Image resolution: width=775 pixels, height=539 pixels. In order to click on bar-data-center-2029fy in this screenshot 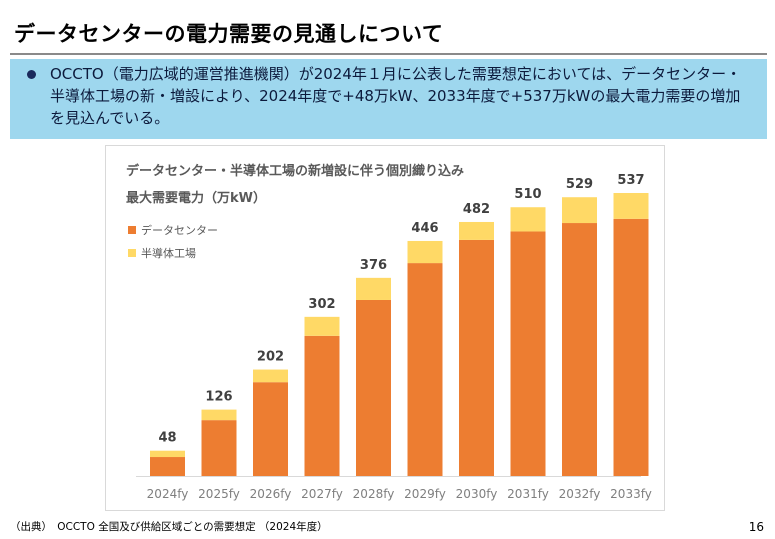, I will do `click(425, 369)`.